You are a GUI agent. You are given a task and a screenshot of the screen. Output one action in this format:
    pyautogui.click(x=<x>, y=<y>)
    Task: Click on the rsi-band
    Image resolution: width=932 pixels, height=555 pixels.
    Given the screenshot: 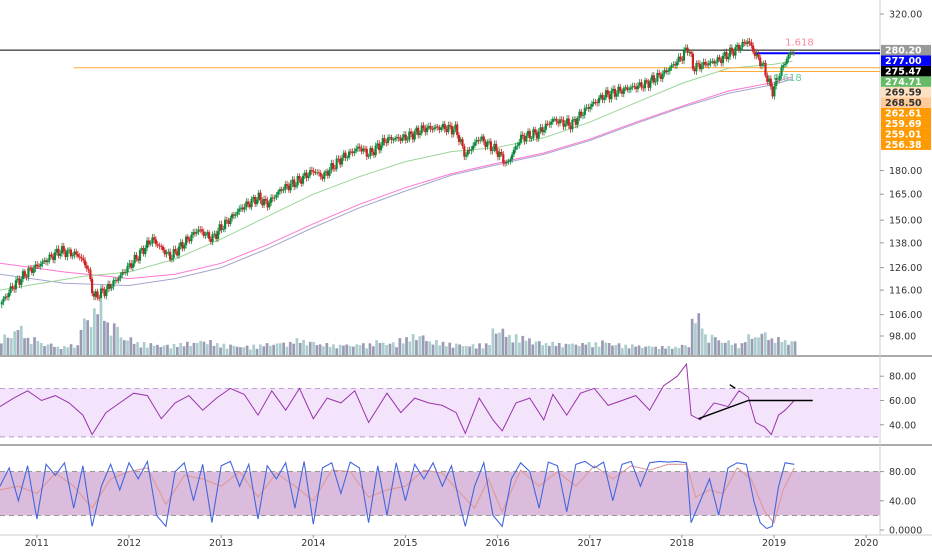 What is the action you would take?
    pyautogui.click(x=440, y=412)
    